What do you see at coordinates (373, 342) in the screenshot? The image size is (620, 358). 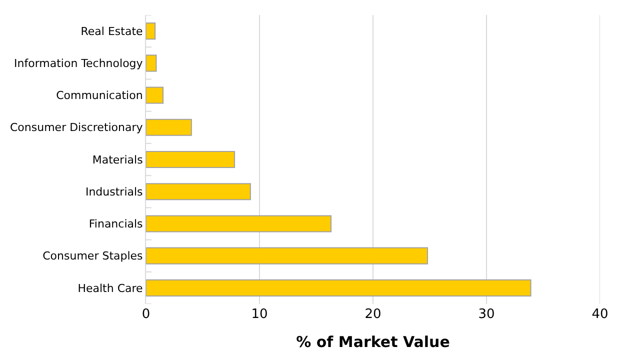 I see `x-axis-title: % of Market Value` at bounding box center [373, 342].